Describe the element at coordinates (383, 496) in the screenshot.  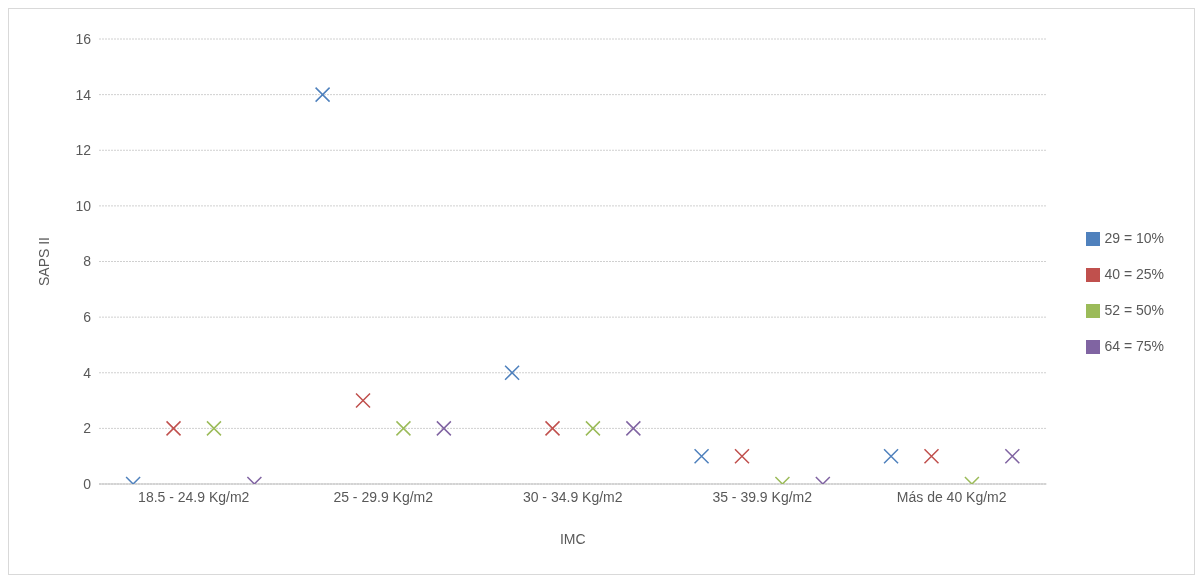
I see `x-tick-label: 25 - 29.9 Kg/m2` at that location.